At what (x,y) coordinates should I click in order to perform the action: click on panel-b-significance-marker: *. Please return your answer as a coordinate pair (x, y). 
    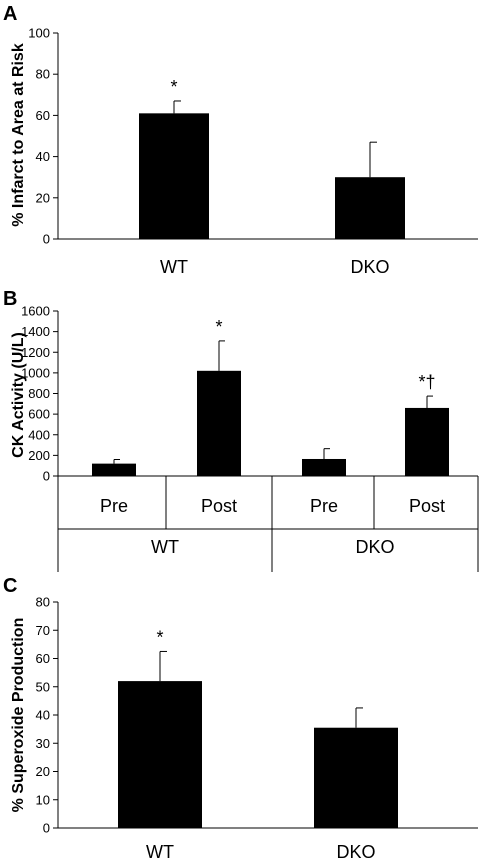
    Looking at the image, I should click on (218, 327).